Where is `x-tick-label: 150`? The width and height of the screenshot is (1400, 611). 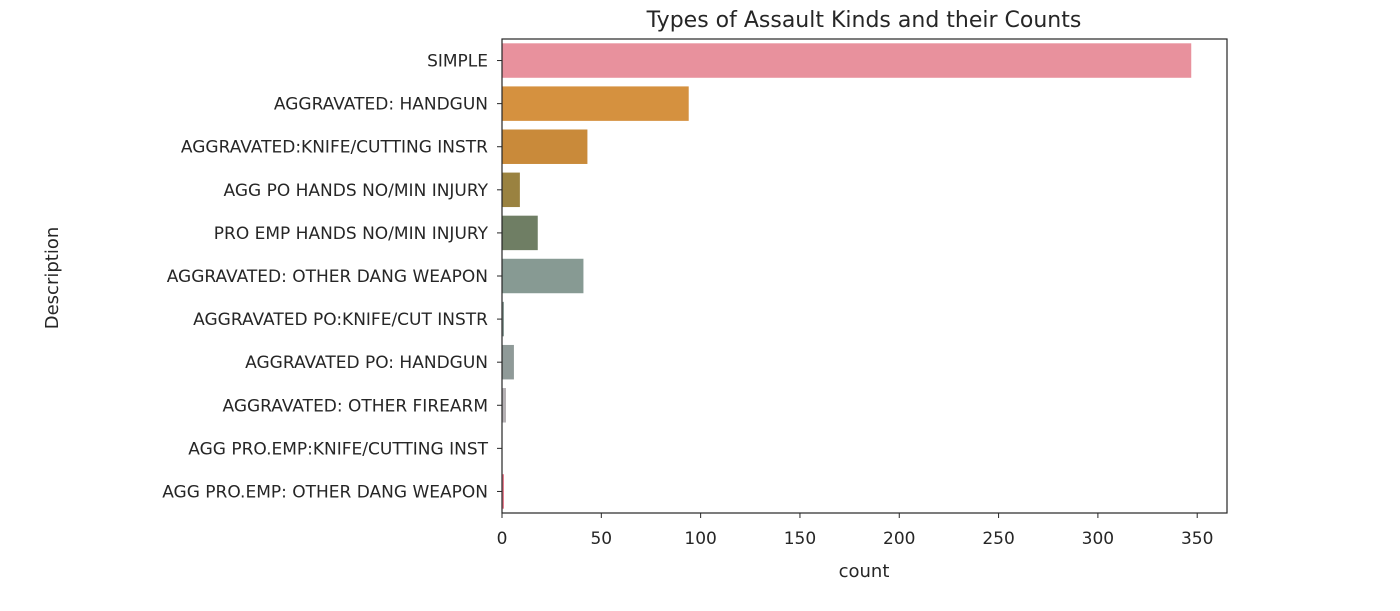 x-tick-label: 150 is located at coordinates (800, 539).